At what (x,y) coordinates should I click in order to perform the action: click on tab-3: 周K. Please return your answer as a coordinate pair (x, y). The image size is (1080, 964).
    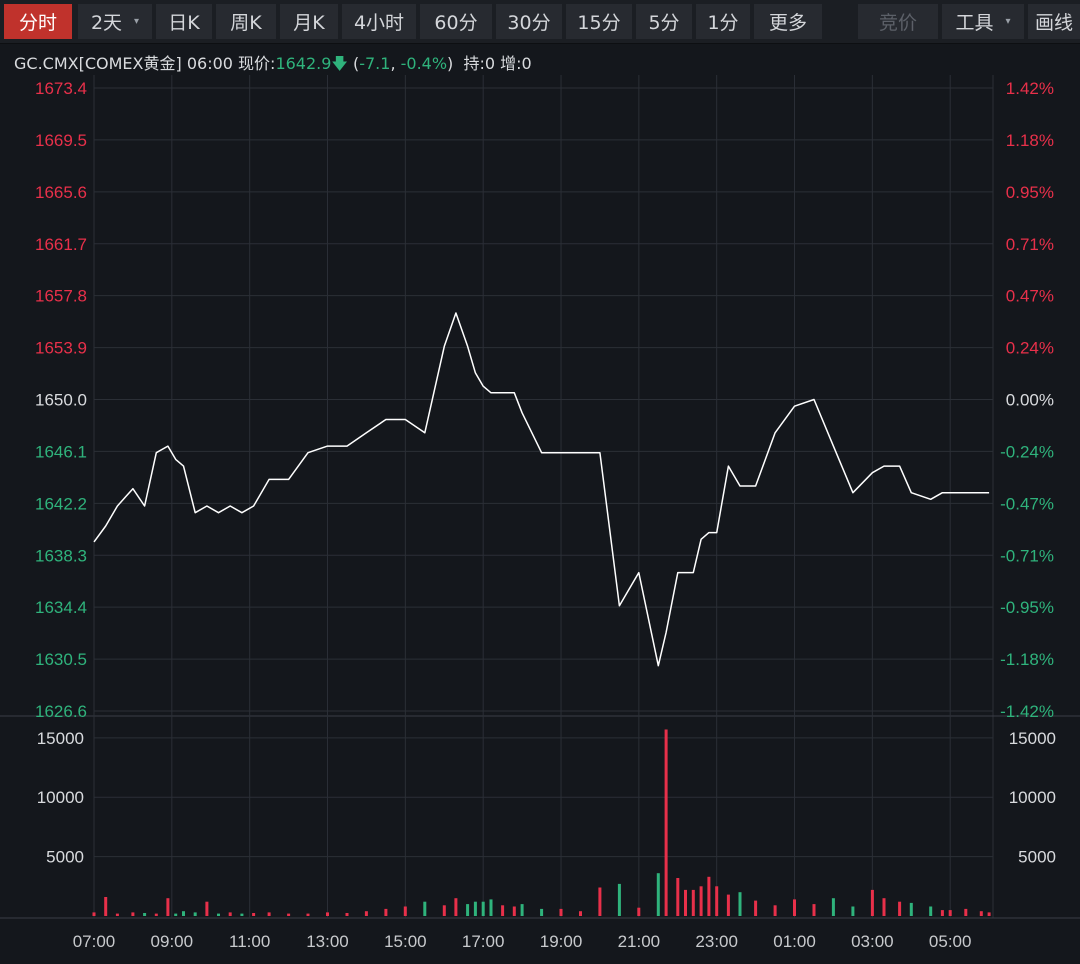
    Looking at the image, I should click on (246, 21).